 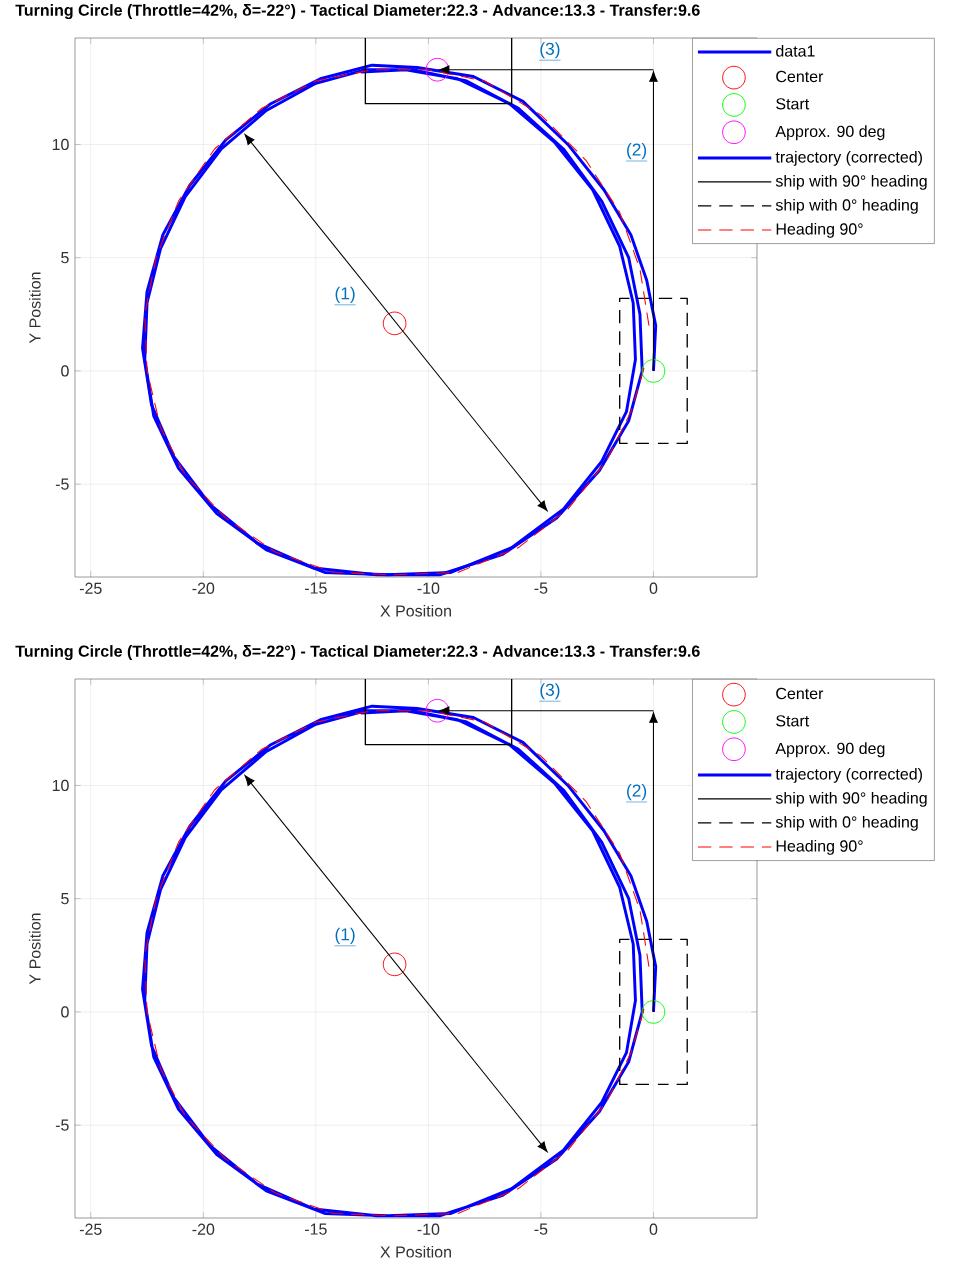 I want to click on legend-label: data1, so click(x=795, y=50).